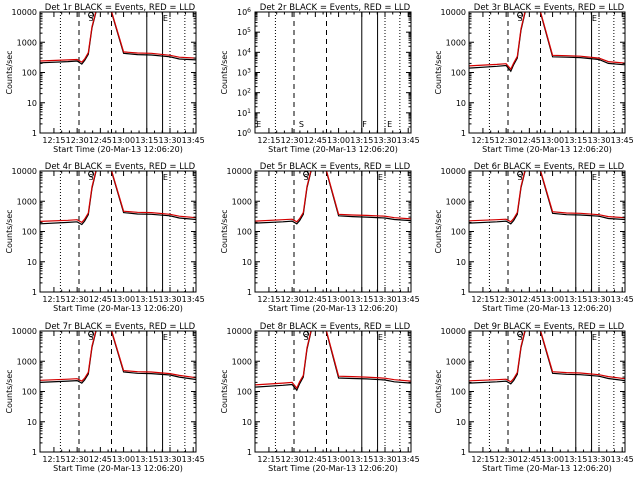 The height and width of the screenshot is (480, 640). I want to click on panel-title: Det 1r BLACK = Events, RED = LLD, so click(120, 8).